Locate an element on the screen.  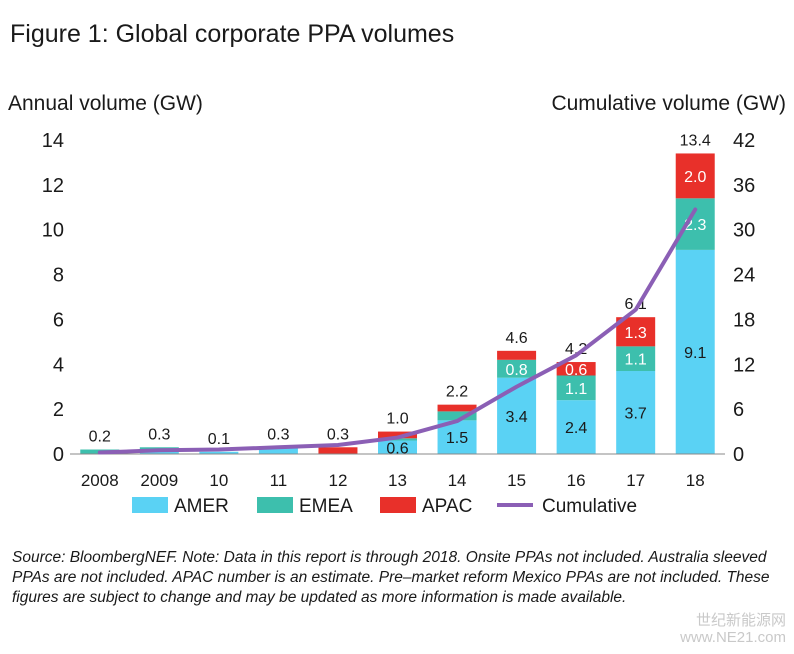
data-label-apac: 1.3 is located at coordinates (636, 333).